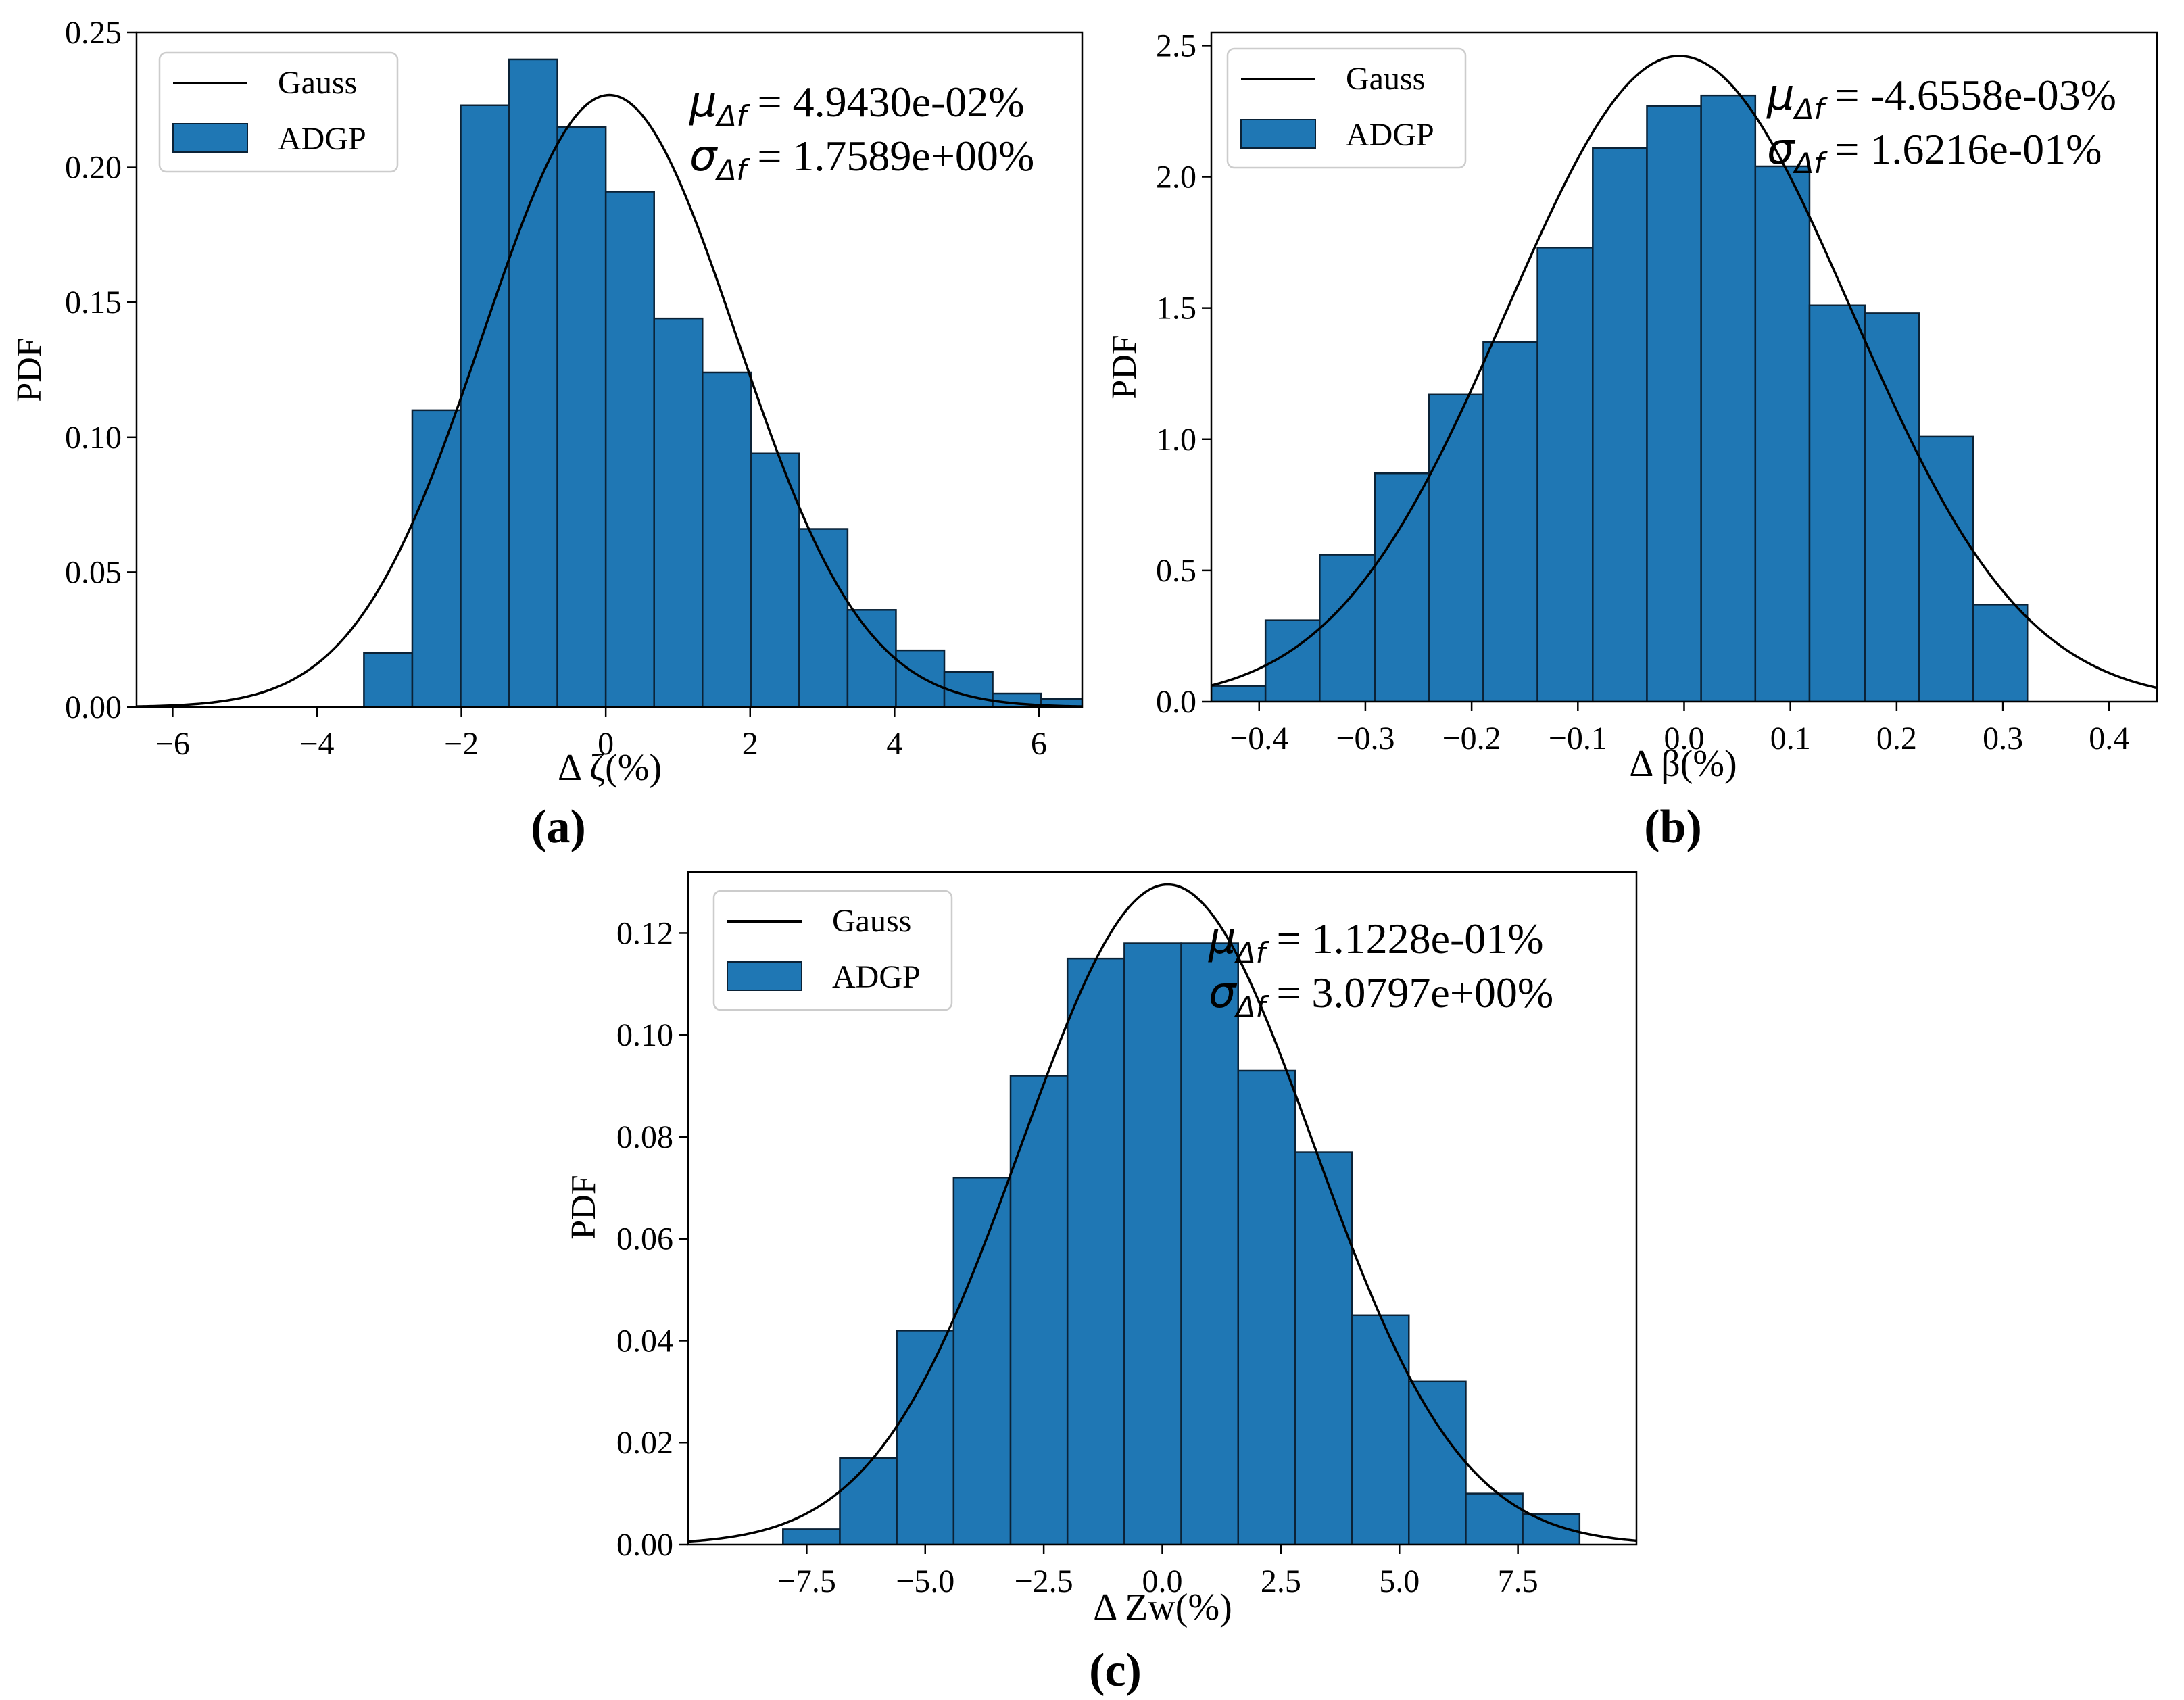 This screenshot has height=1700, width=2184. I want to click on sigma-annotation: σΔf = 1.6216e-01%, so click(1934, 152).